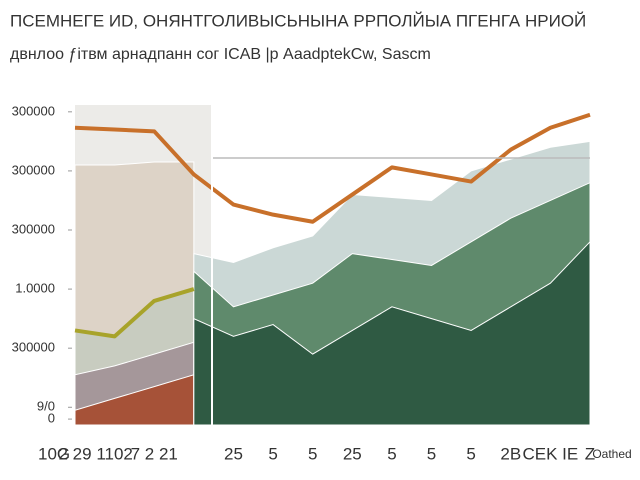 The image size is (640, 480). I want to click on corner-label: 10G, so click(54, 453).